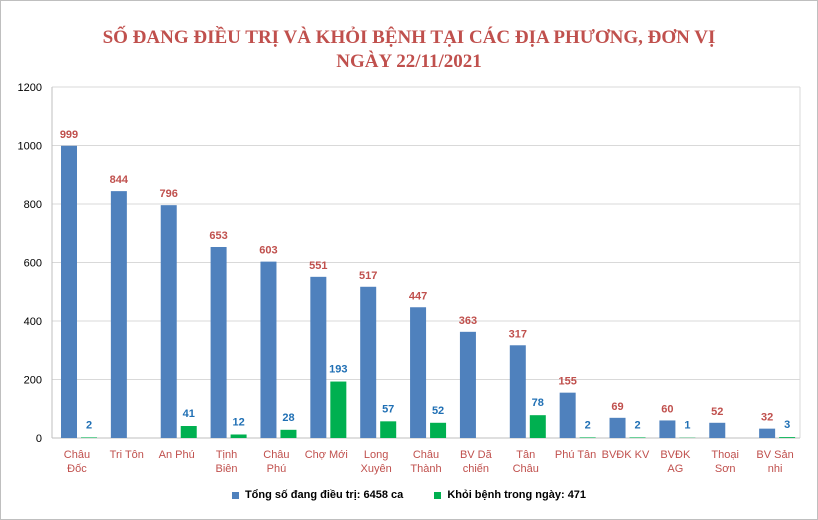  What do you see at coordinates (189, 414) in the screenshot?
I see `data-label-recovered: 41` at bounding box center [189, 414].